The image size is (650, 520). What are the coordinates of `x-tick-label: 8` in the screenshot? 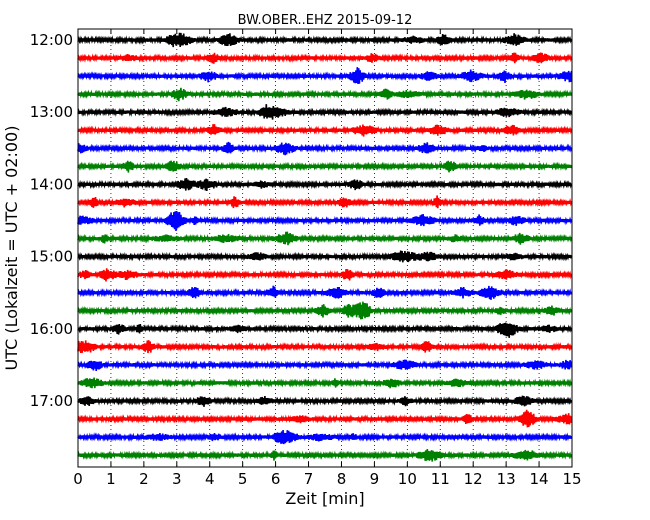 It's located at (342, 479).